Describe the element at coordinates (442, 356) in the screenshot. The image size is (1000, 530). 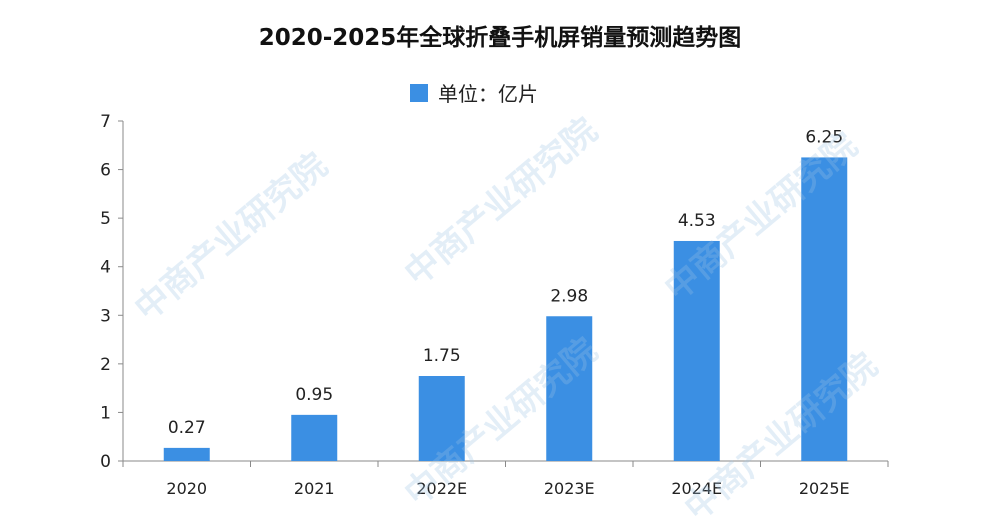
I see `data-label: 1.75` at that location.